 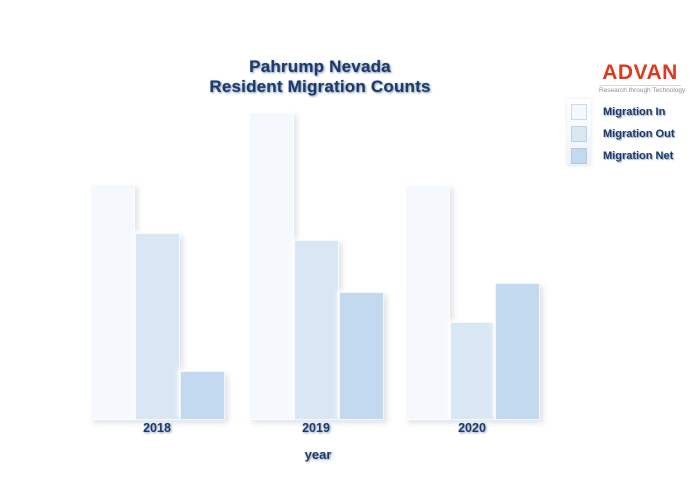 What do you see at coordinates (320, 66) in the screenshot?
I see `chart-title-line1: Pahrump Nevada` at bounding box center [320, 66].